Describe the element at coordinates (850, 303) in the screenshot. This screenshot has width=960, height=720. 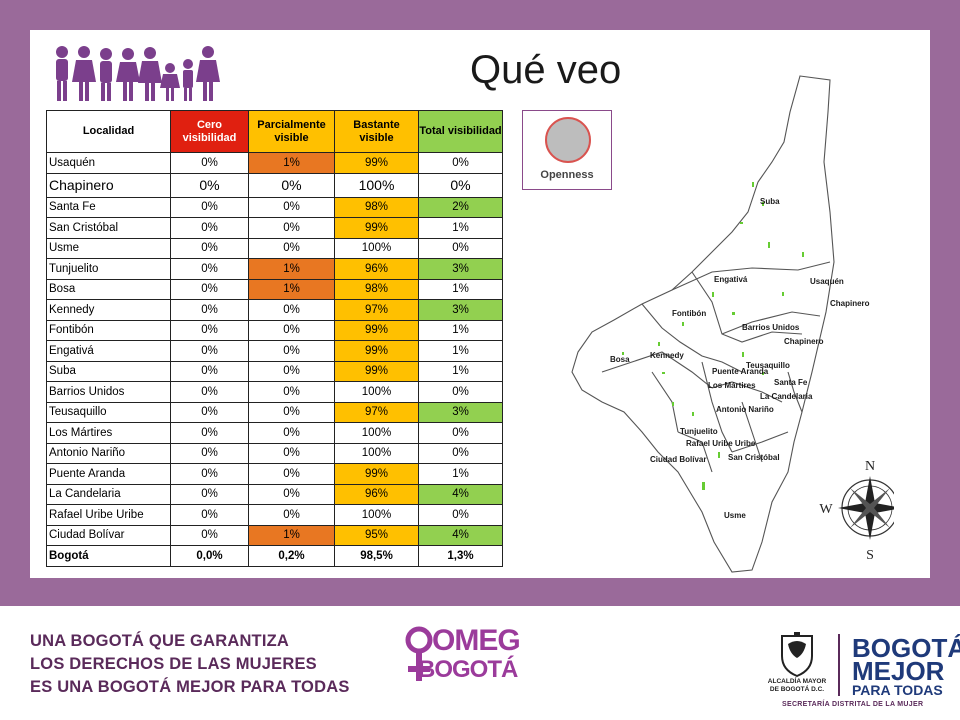
I see `map-label-chapinero-1: Chapinero` at that location.